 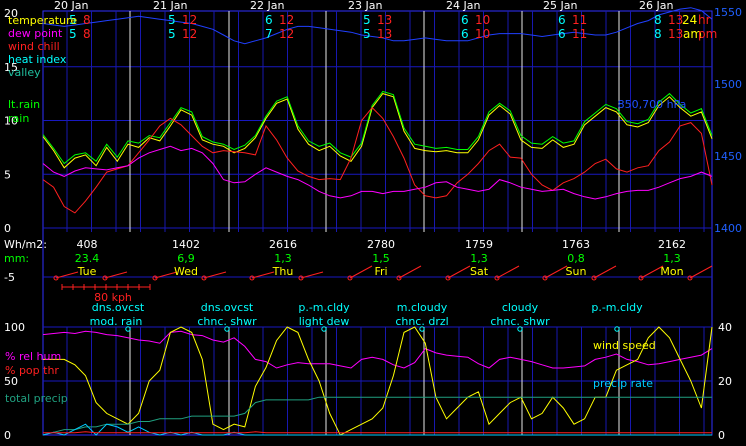 What do you see at coordinates (42, 20) in the screenshot?
I see `legend-temperature: temperature` at bounding box center [42, 20].